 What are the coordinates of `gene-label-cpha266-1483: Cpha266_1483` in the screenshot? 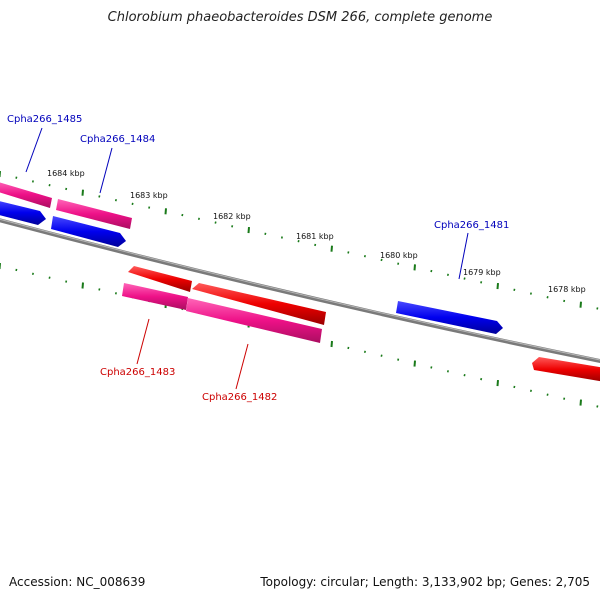 It's located at (137, 372).